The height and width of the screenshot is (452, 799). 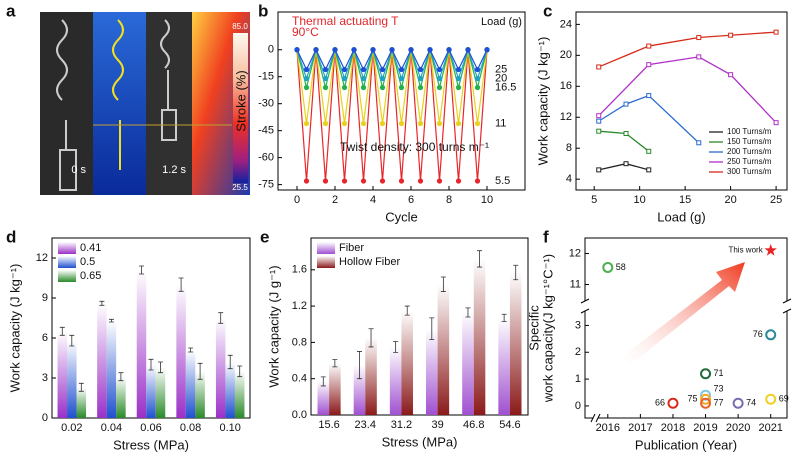 I want to click on y-tick-label: 1.6, so click(x=299, y=270).